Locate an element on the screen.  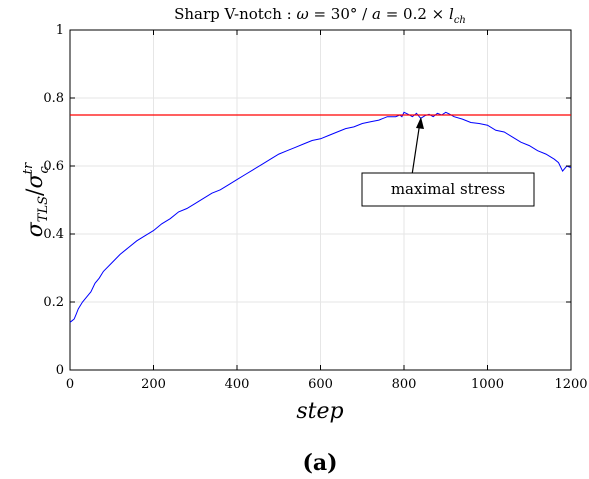
annotation-box is located at coordinates (448, 189).